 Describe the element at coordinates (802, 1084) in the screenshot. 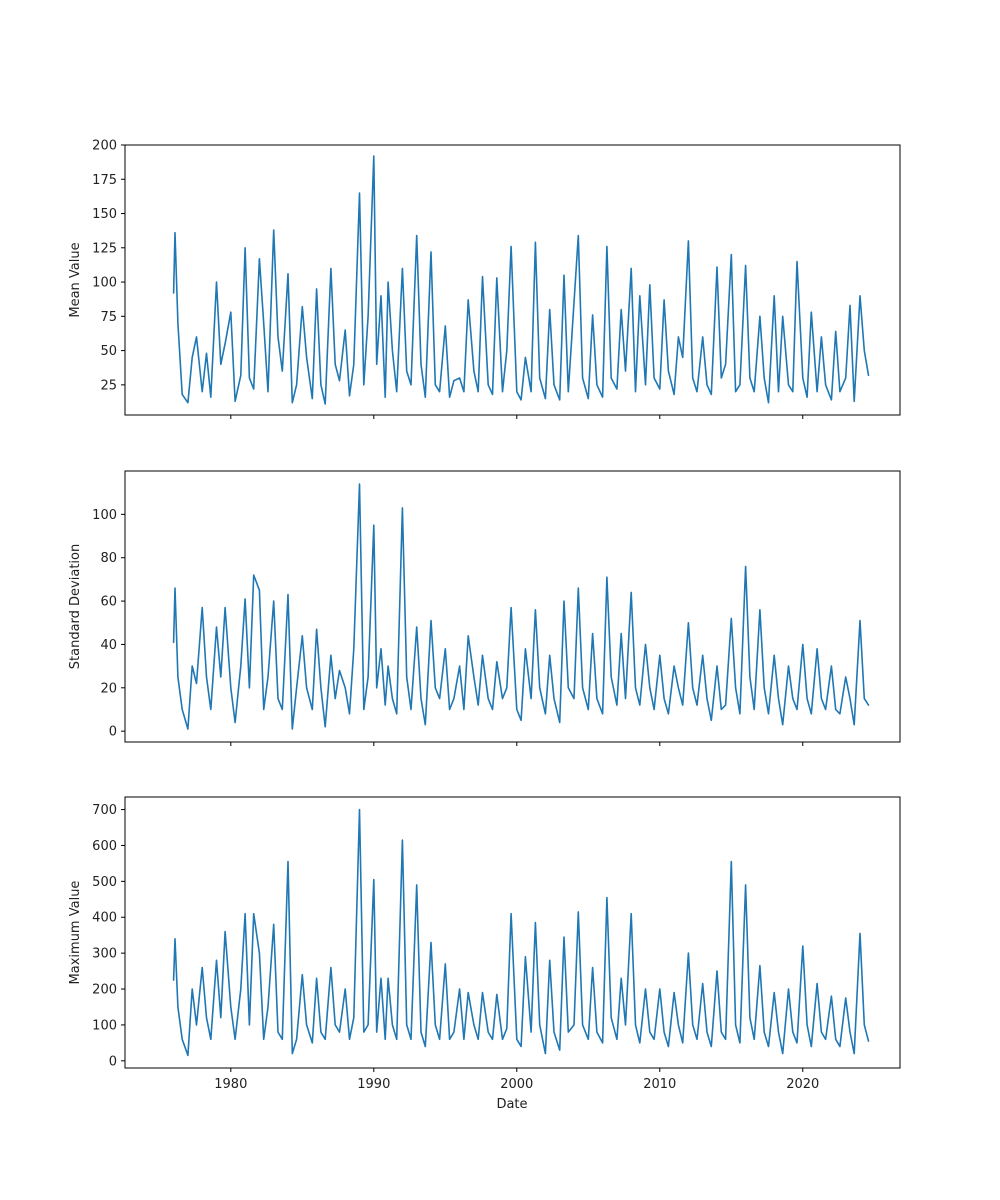

I see `x-tick-label: 2020` at that location.